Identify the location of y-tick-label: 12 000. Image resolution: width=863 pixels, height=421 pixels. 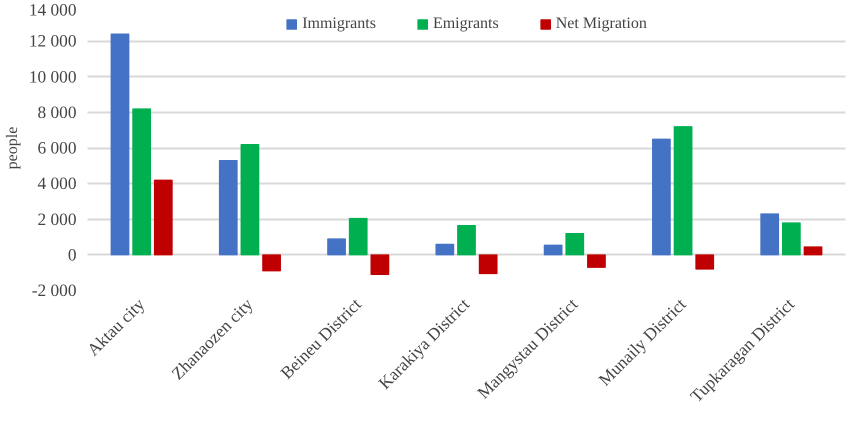
(52, 41).